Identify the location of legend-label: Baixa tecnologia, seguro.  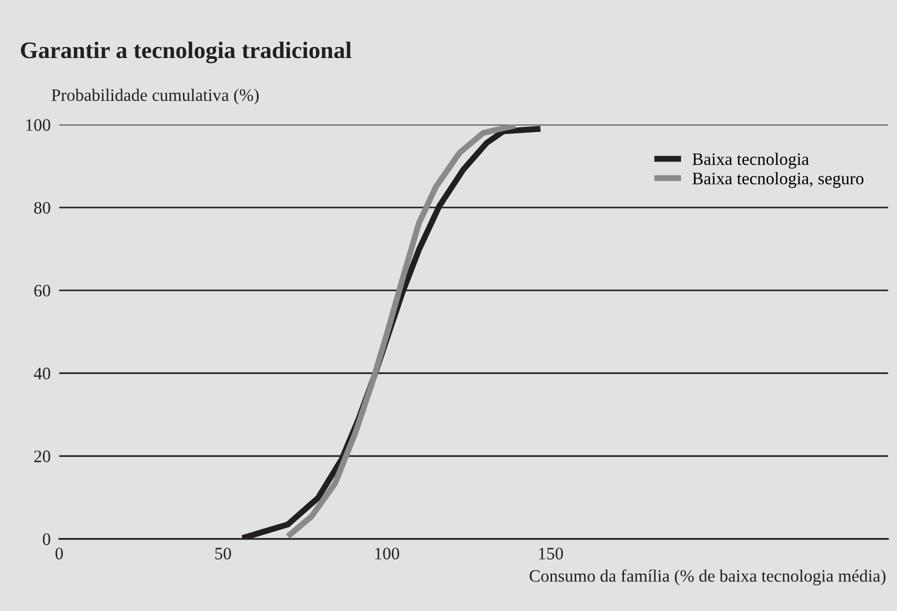
(778, 180).